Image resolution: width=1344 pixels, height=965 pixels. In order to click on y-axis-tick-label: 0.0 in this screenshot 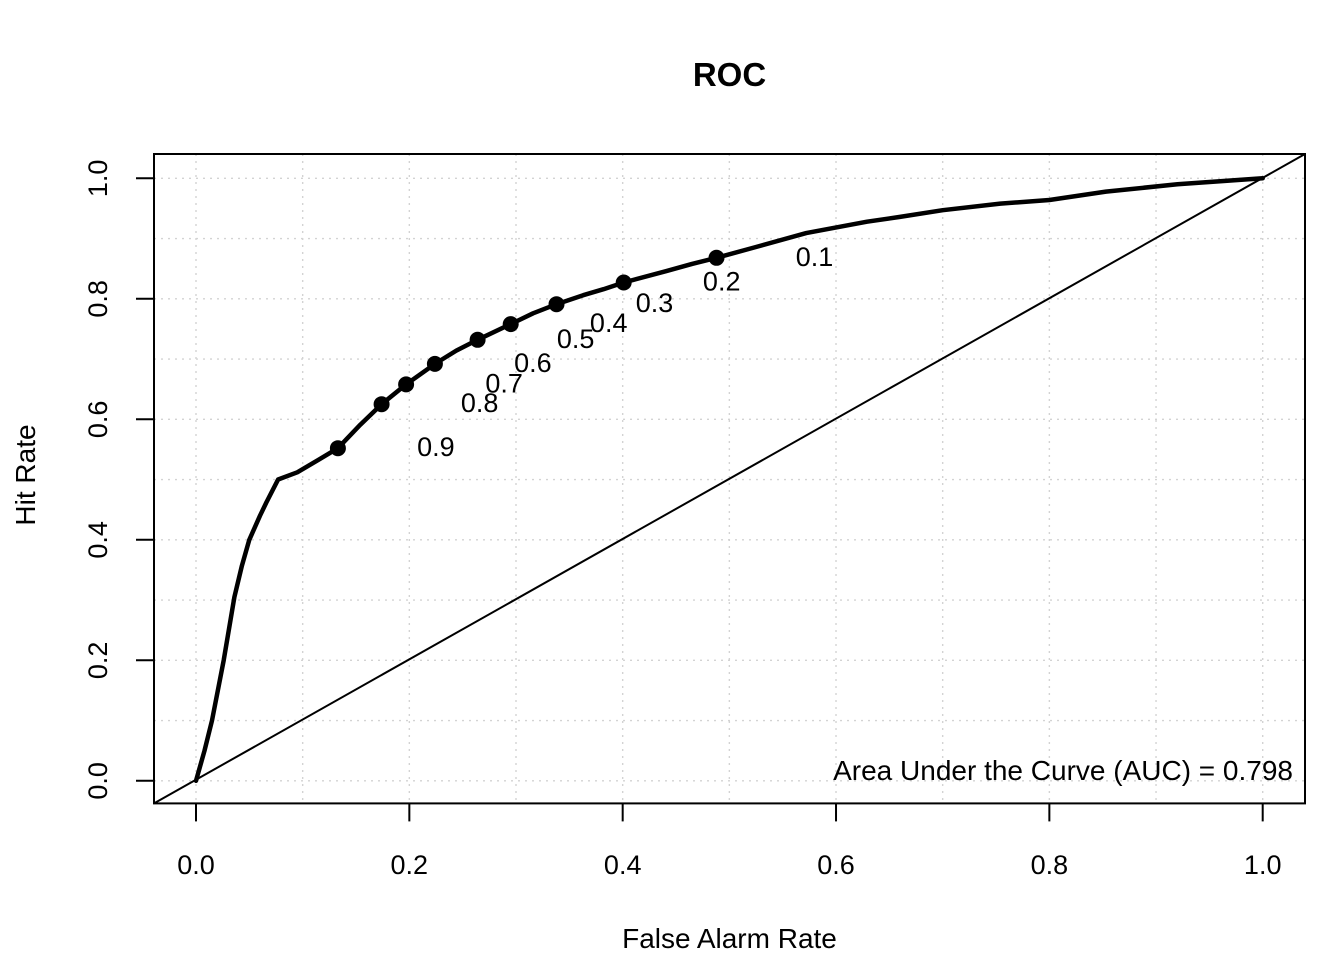, I will do `click(98, 781)`.